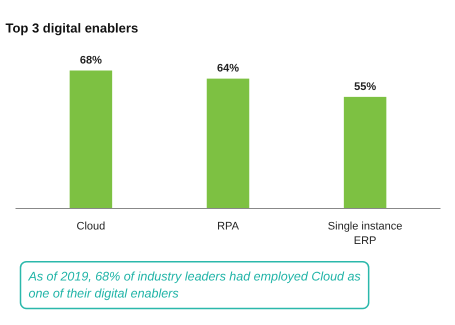 This screenshot has width=455, height=325. Describe the element at coordinates (365, 233) in the screenshot. I see `x-tick-label: Single instance ERP` at that location.